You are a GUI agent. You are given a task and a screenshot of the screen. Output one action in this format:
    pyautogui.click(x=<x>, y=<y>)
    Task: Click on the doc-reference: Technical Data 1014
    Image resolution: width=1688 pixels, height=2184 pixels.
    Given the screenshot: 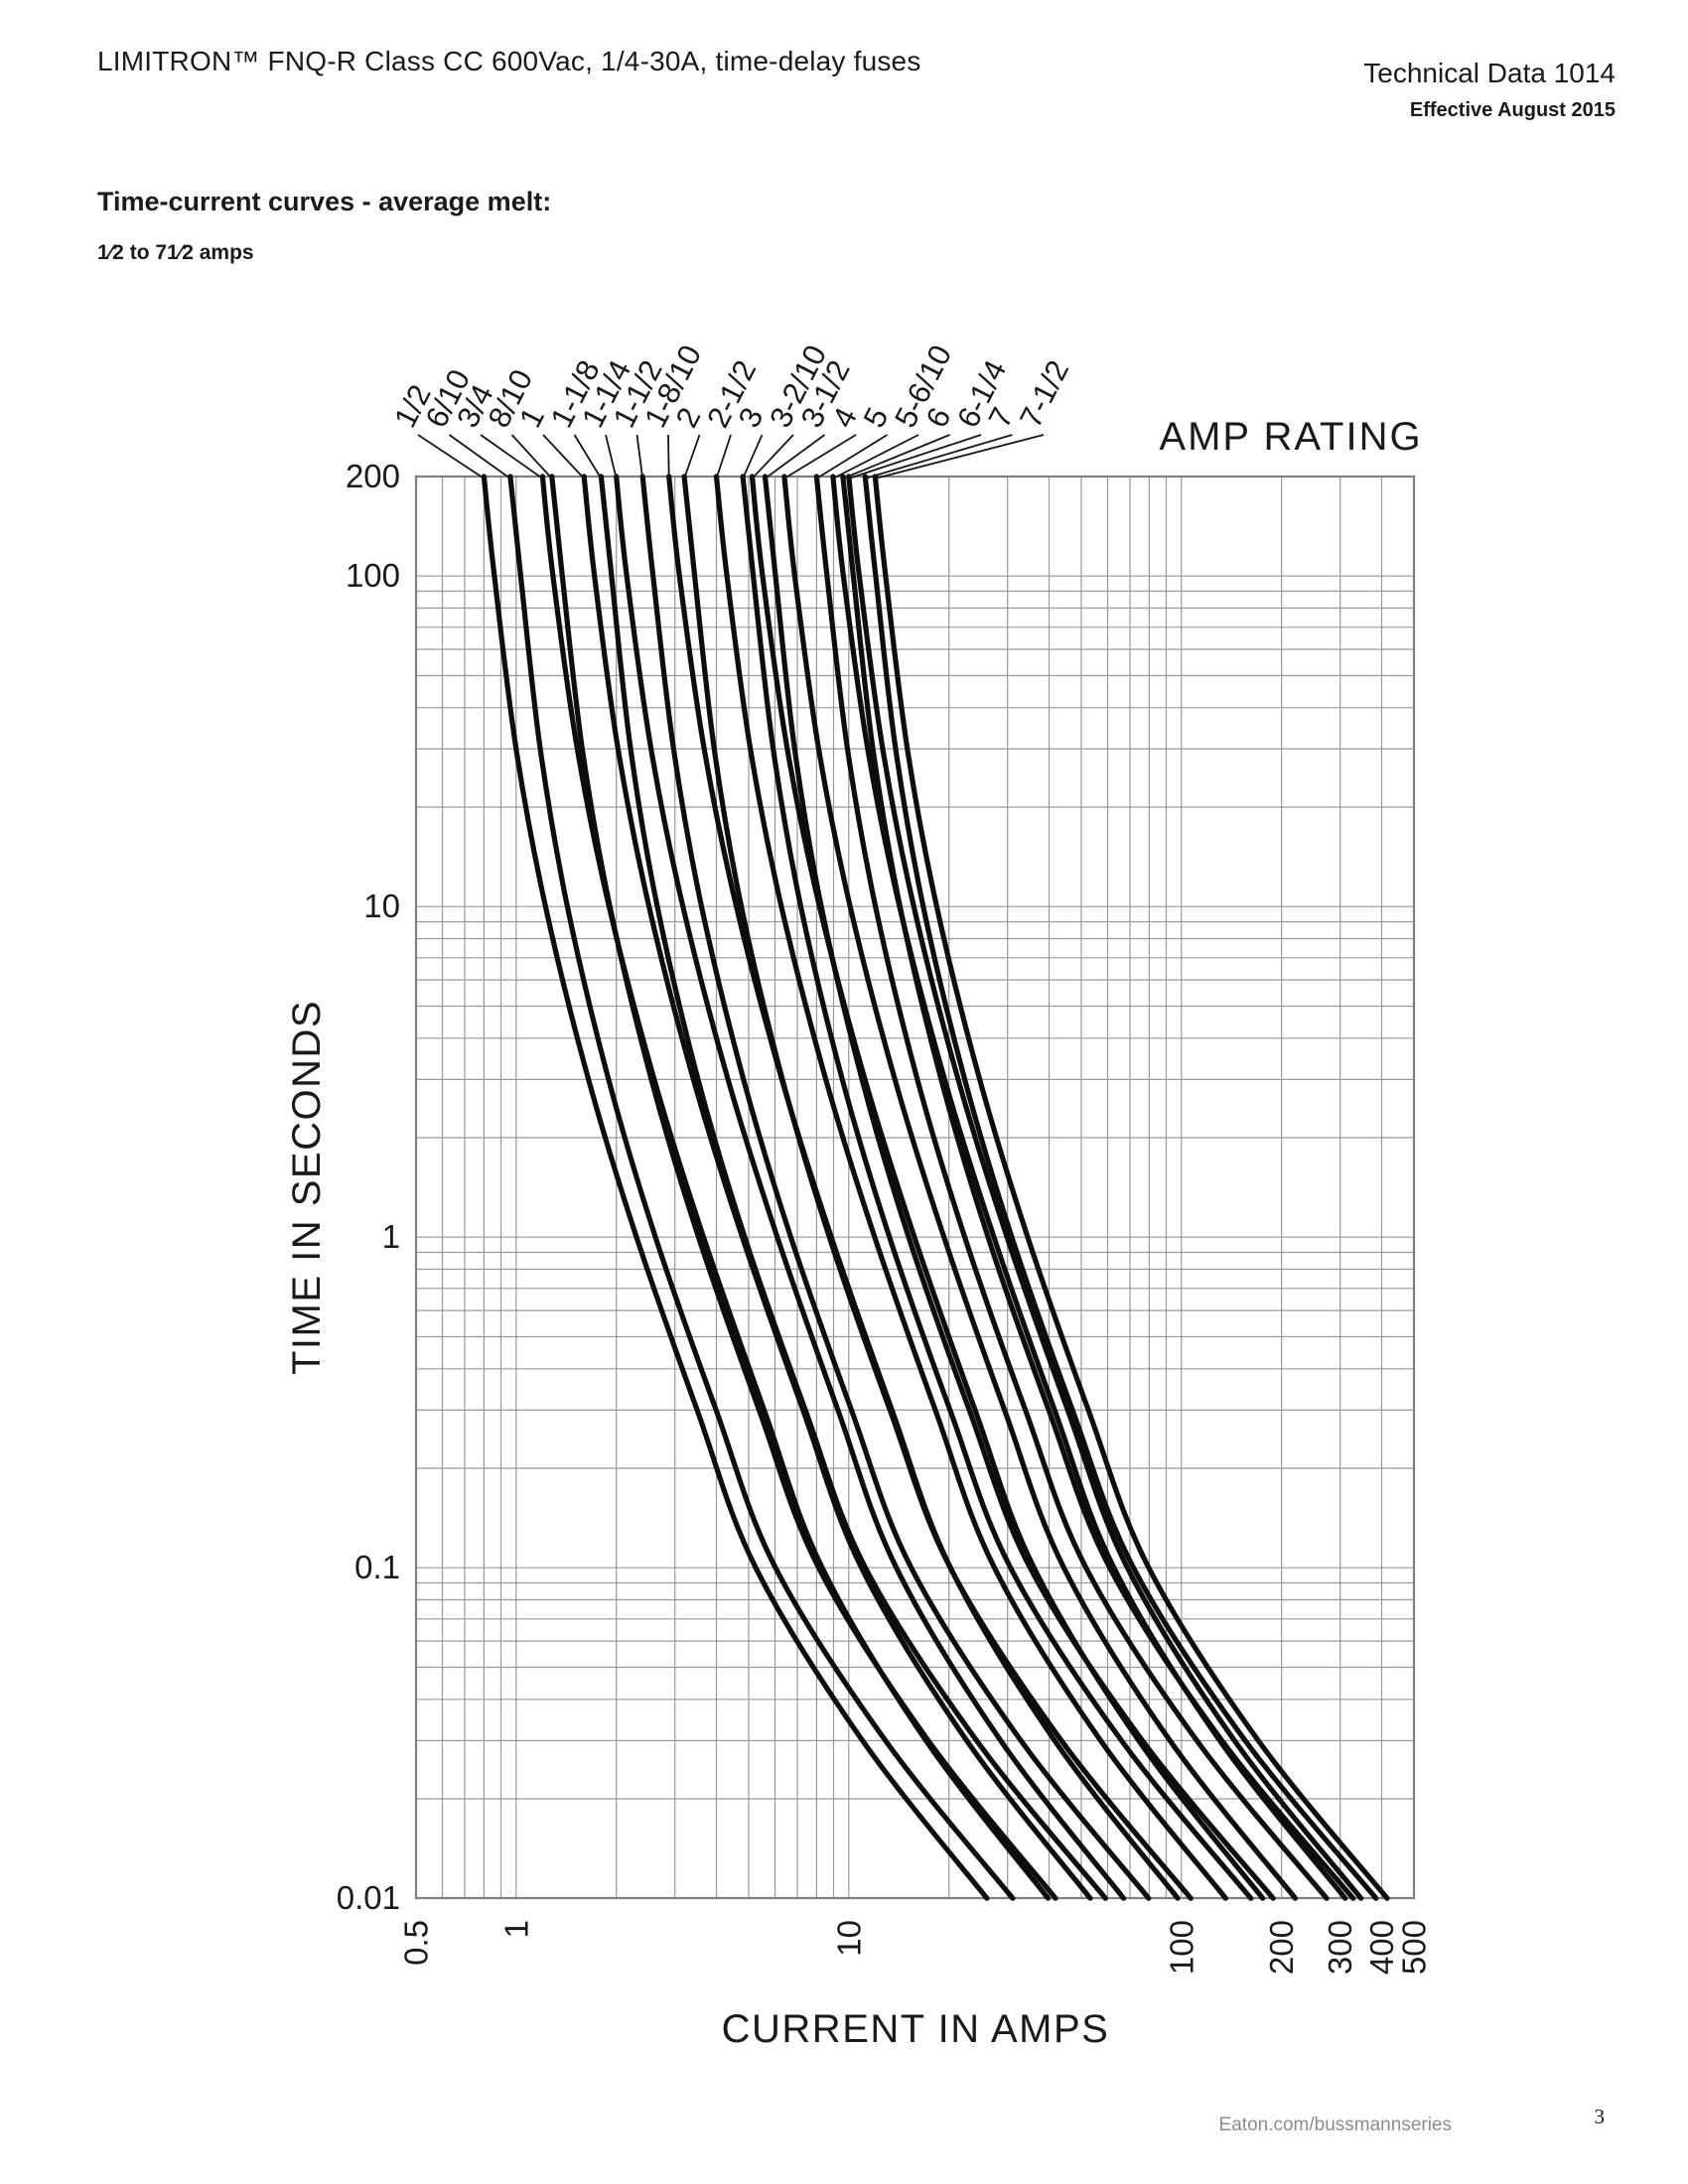 What is the action you would take?
    pyautogui.click(x=1489, y=73)
    